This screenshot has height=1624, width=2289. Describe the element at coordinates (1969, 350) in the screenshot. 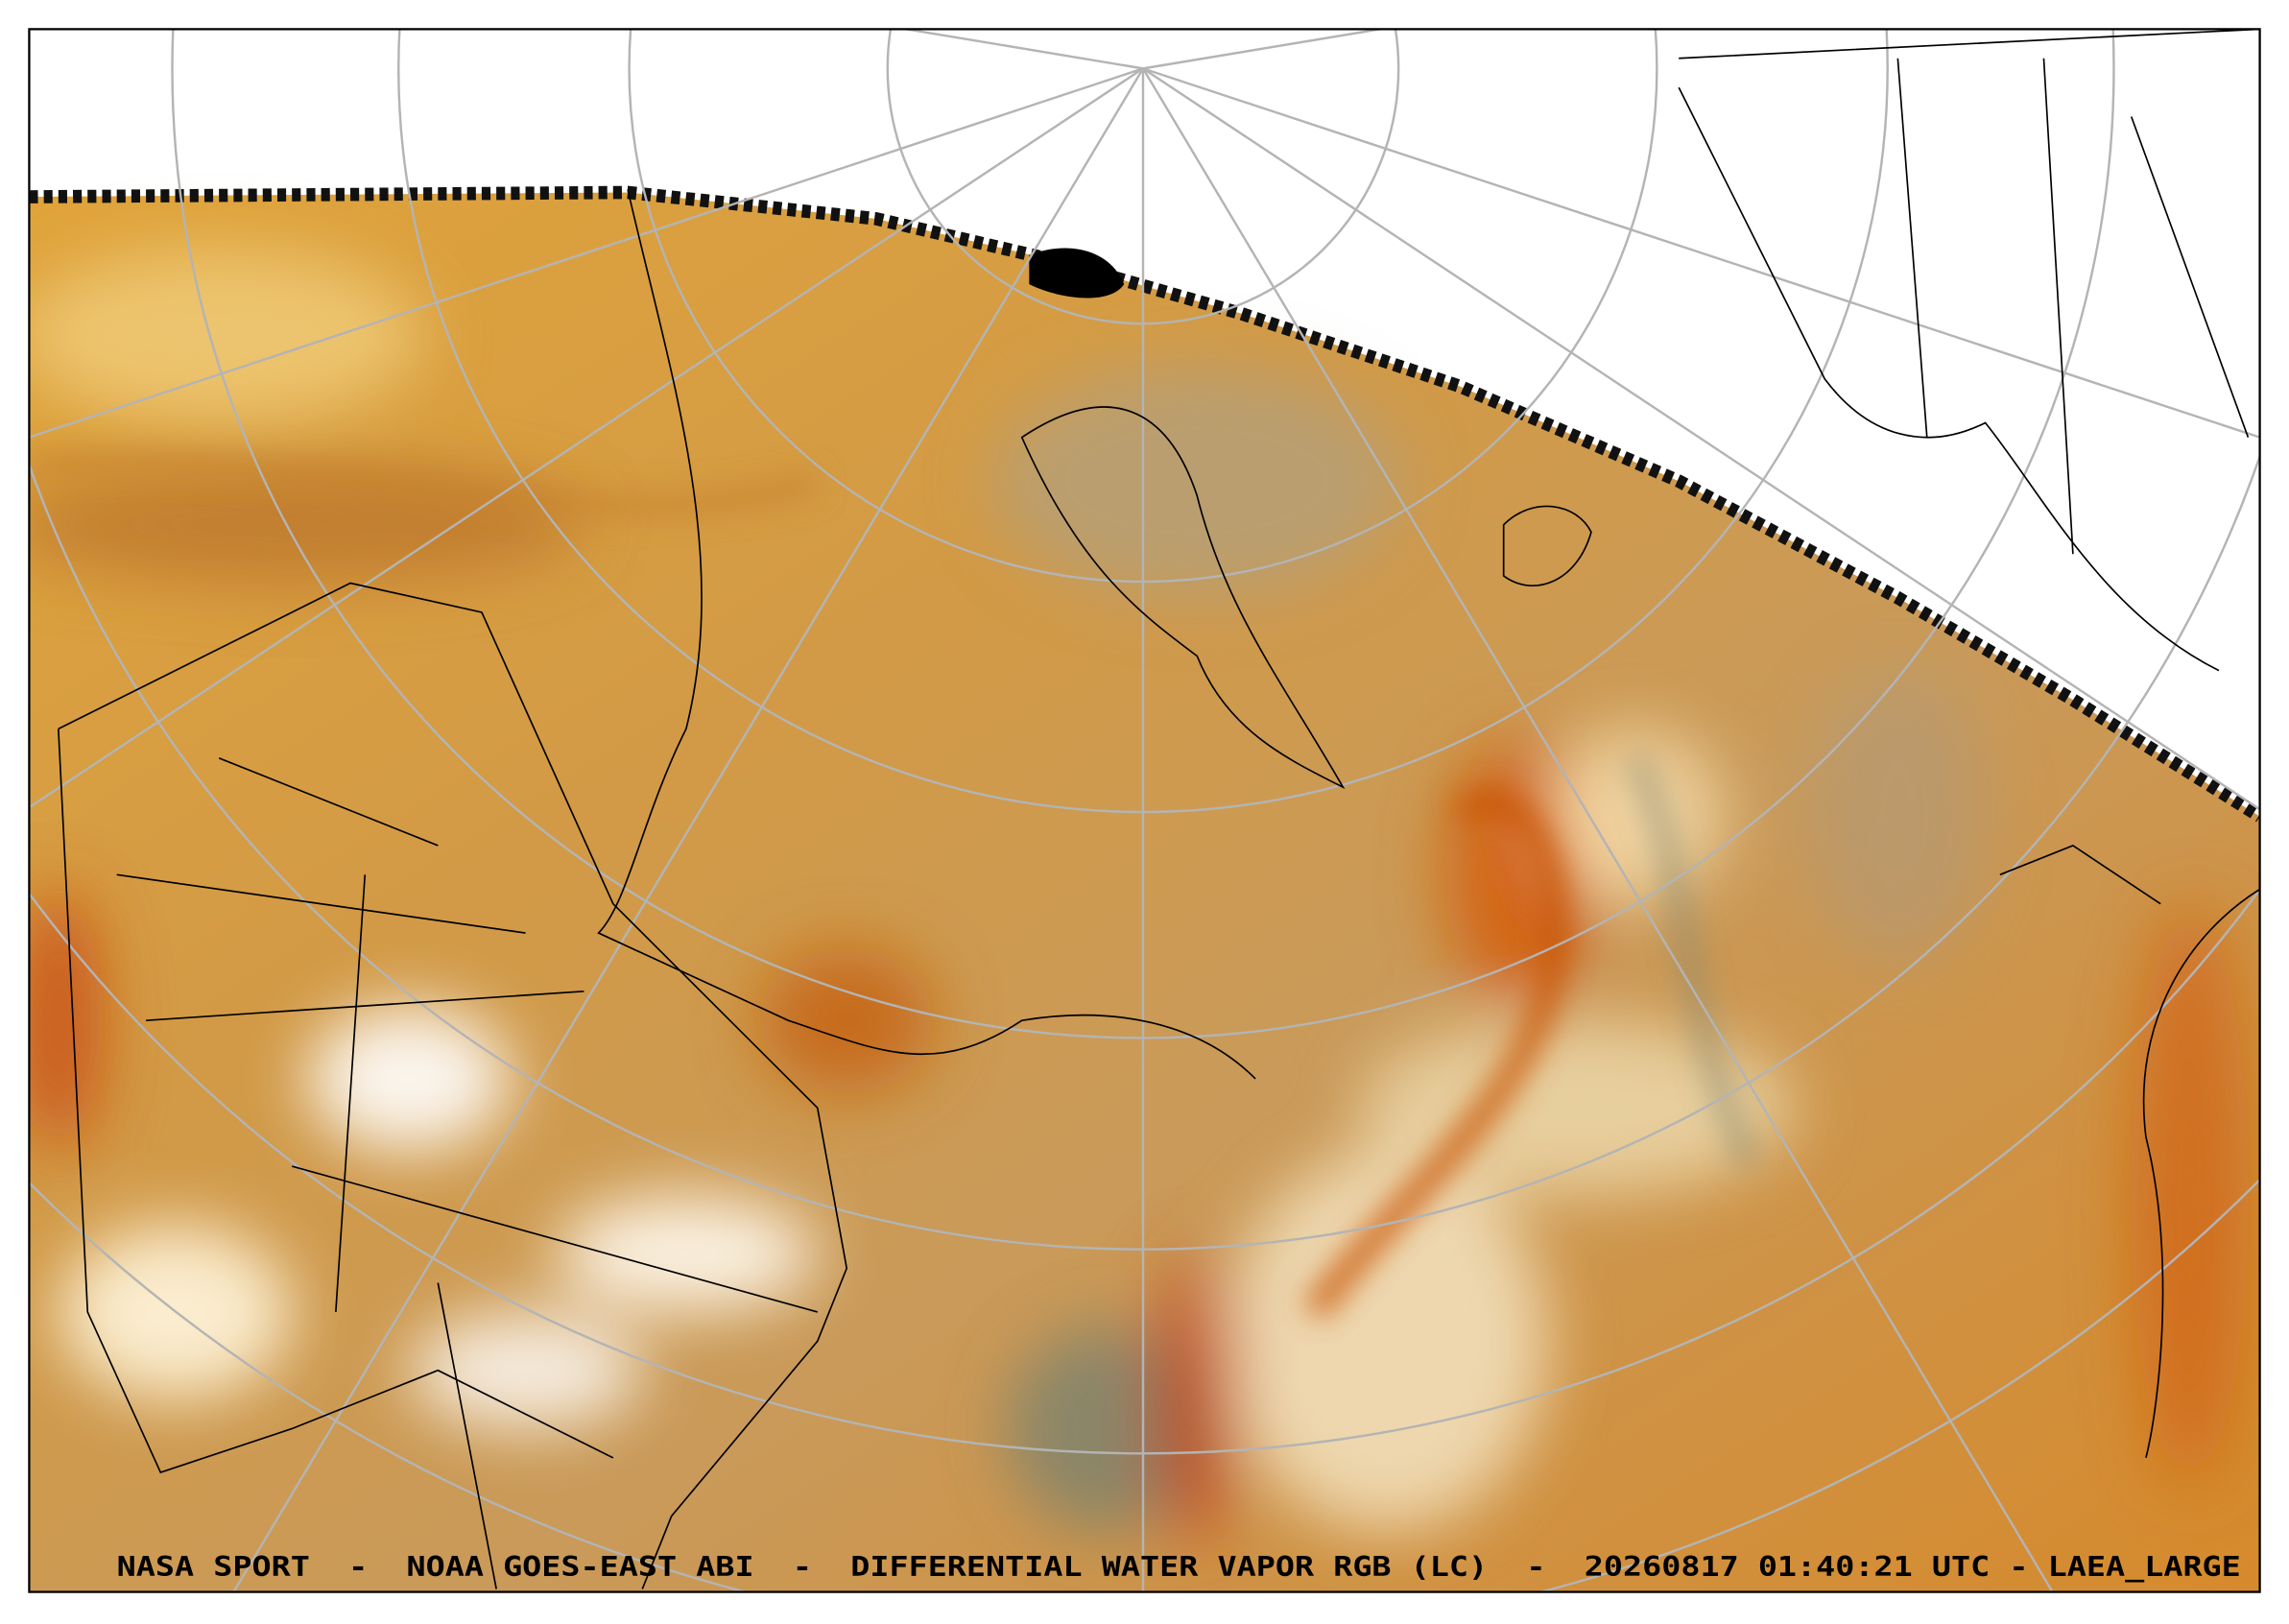

I see `europe` at that location.